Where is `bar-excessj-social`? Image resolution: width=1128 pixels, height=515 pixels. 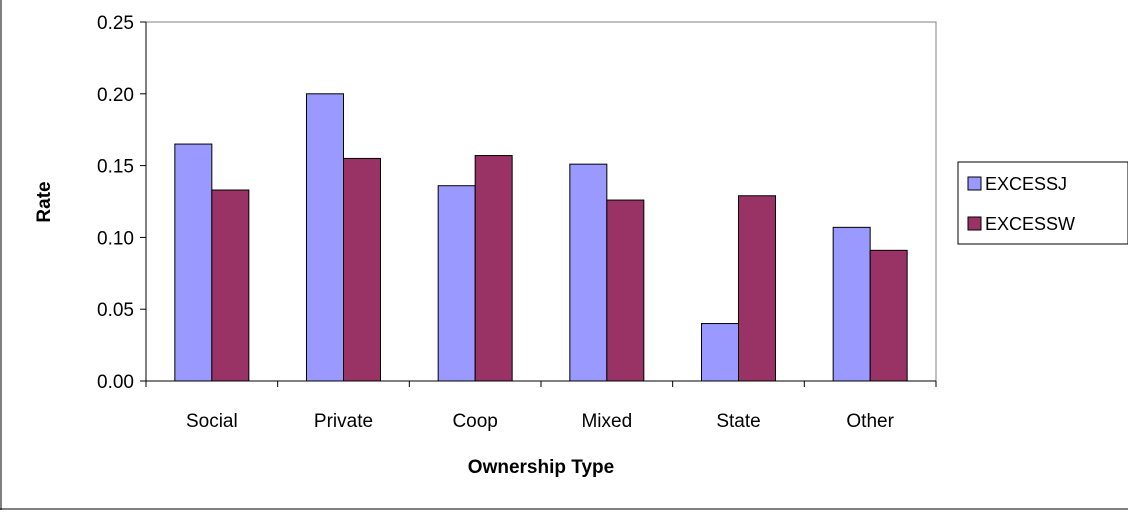 bar-excessj-social is located at coordinates (193, 262).